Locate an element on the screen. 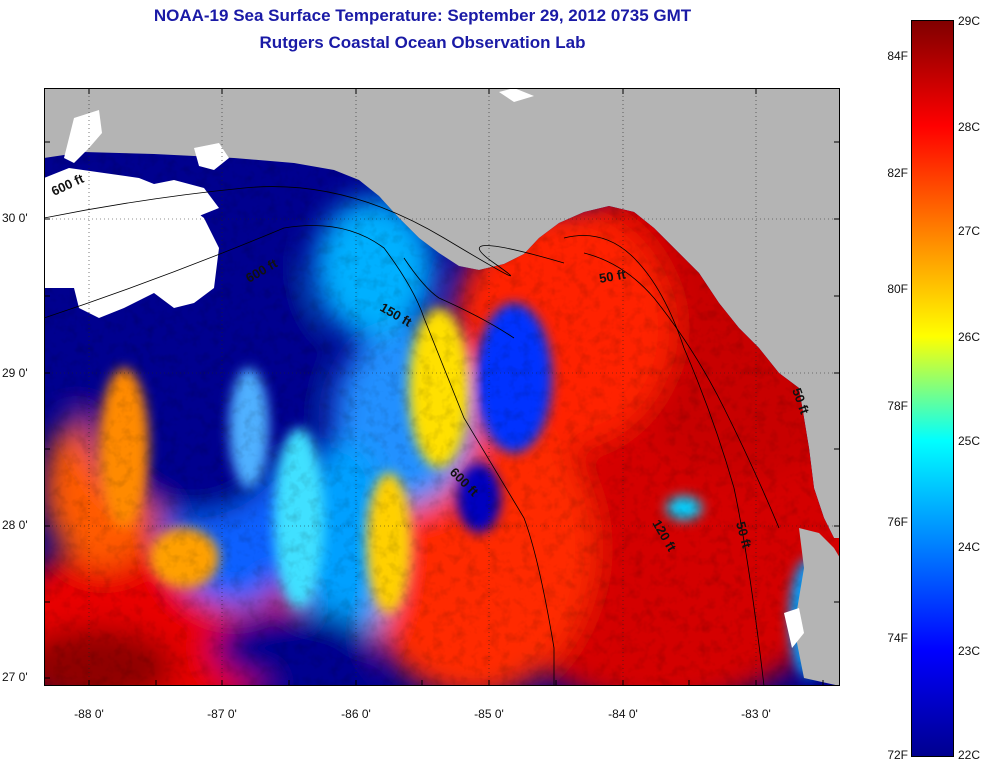 The image size is (992, 770). colorbar-label-c: 24C is located at coordinates (969, 547).